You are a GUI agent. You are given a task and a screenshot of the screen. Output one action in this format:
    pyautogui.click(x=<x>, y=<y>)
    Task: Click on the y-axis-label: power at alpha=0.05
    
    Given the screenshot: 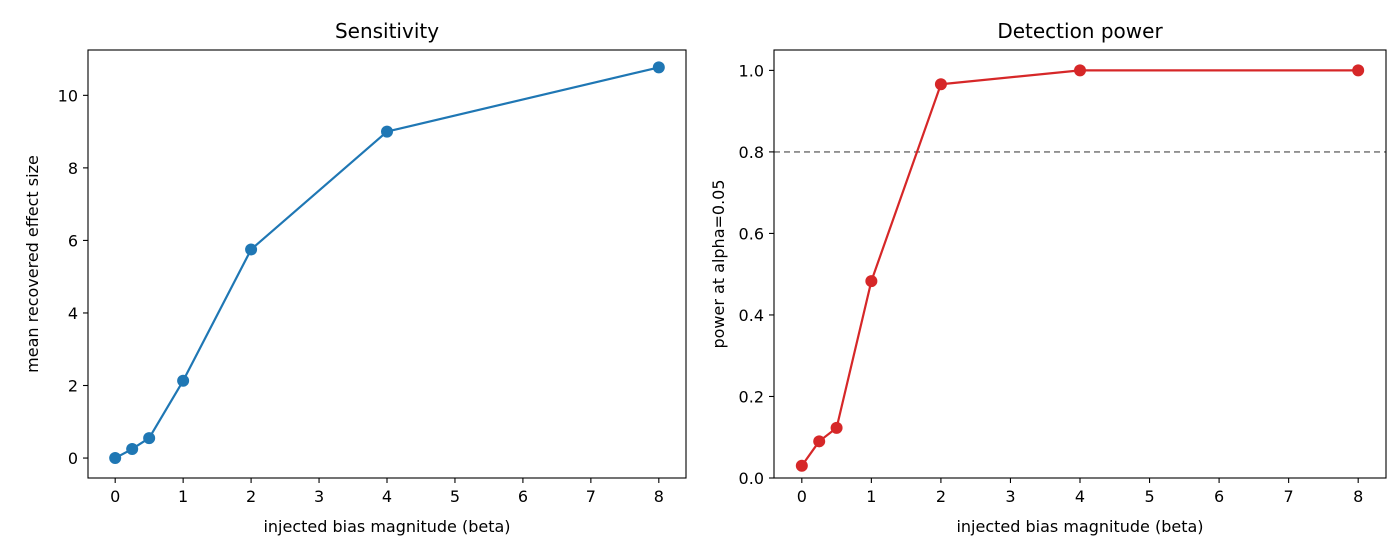 What is the action you would take?
    pyautogui.click(x=718, y=263)
    